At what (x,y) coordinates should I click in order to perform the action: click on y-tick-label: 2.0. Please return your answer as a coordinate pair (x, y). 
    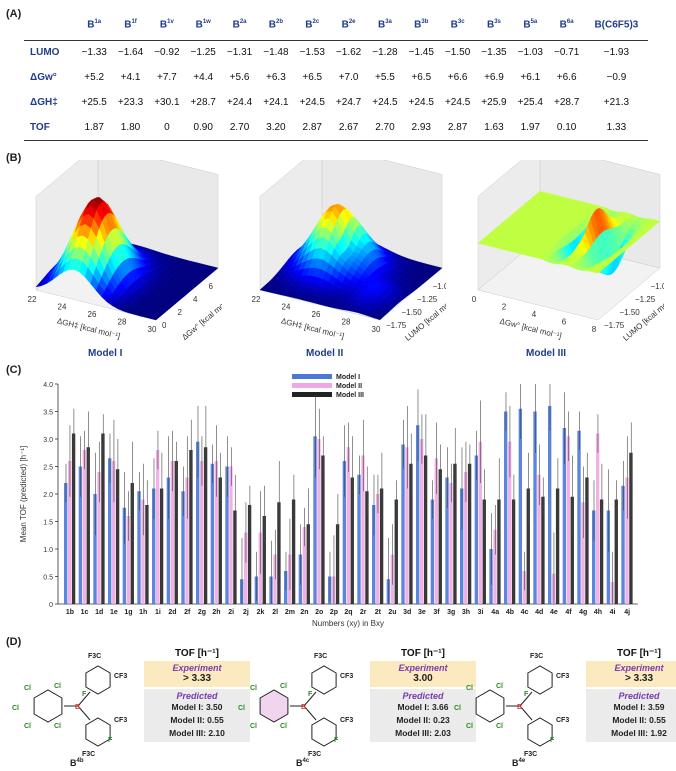
    Looking at the image, I should click on (48, 495).